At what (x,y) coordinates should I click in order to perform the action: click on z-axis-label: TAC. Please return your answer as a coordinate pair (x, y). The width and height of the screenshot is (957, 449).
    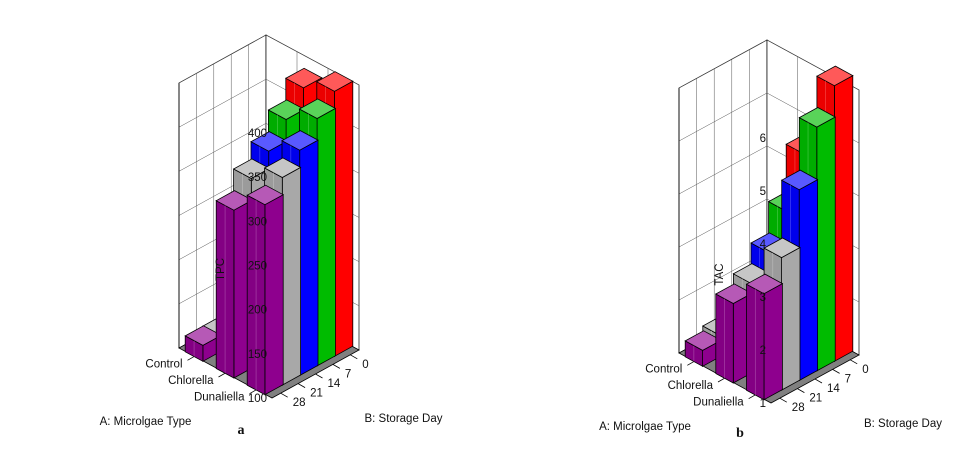
    Looking at the image, I should click on (720, 274).